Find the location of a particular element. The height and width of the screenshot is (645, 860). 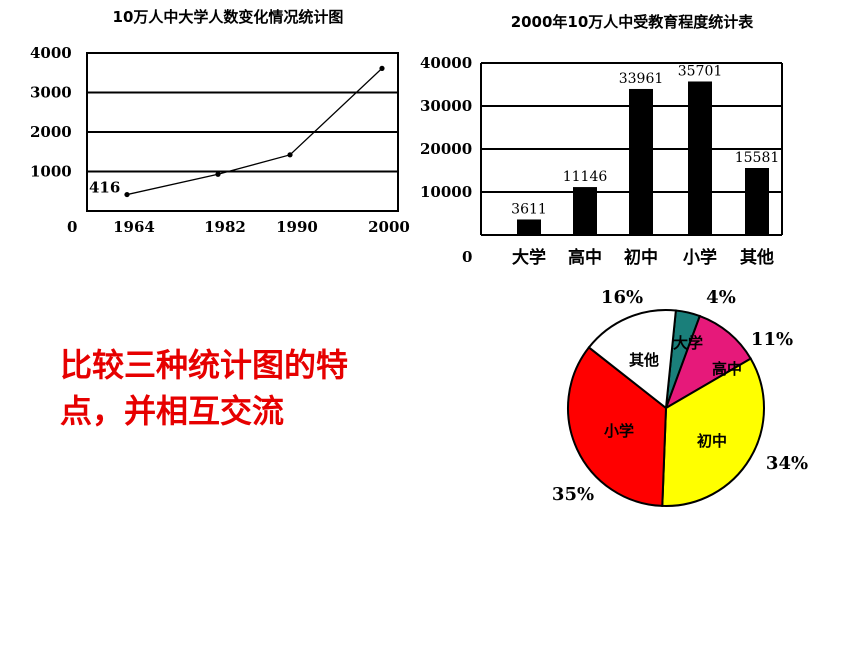

line-chart-series-line is located at coordinates (254, 131).